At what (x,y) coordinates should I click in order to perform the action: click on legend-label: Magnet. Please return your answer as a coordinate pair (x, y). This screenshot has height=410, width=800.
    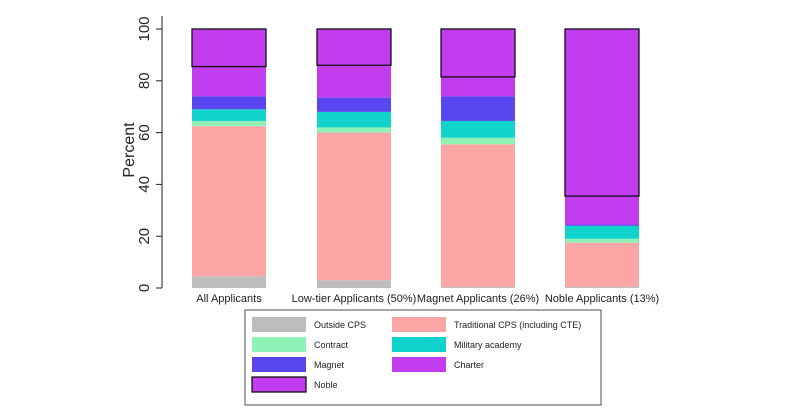
    Looking at the image, I should click on (329, 365).